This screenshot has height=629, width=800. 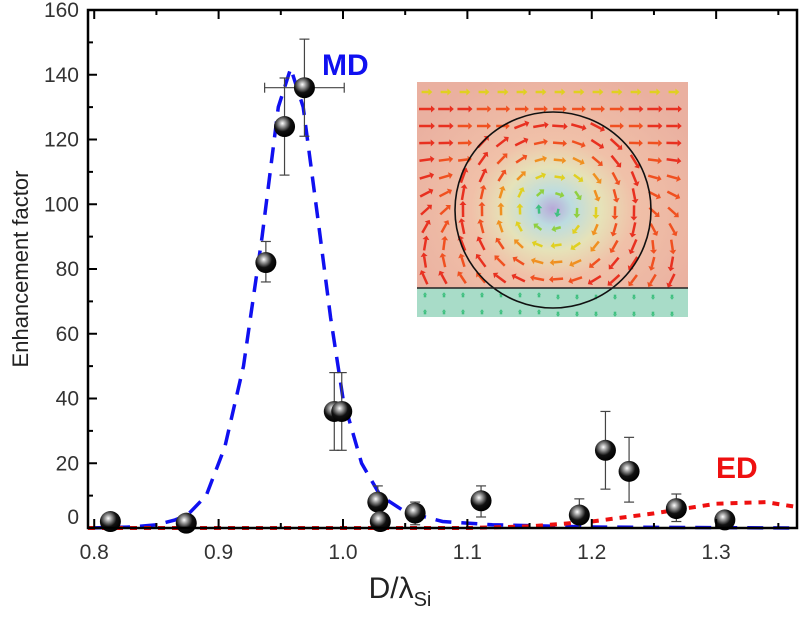 What do you see at coordinates (345, 65) in the screenshot?
I see `annotation-md: MD` at bounding box center [345, 65].